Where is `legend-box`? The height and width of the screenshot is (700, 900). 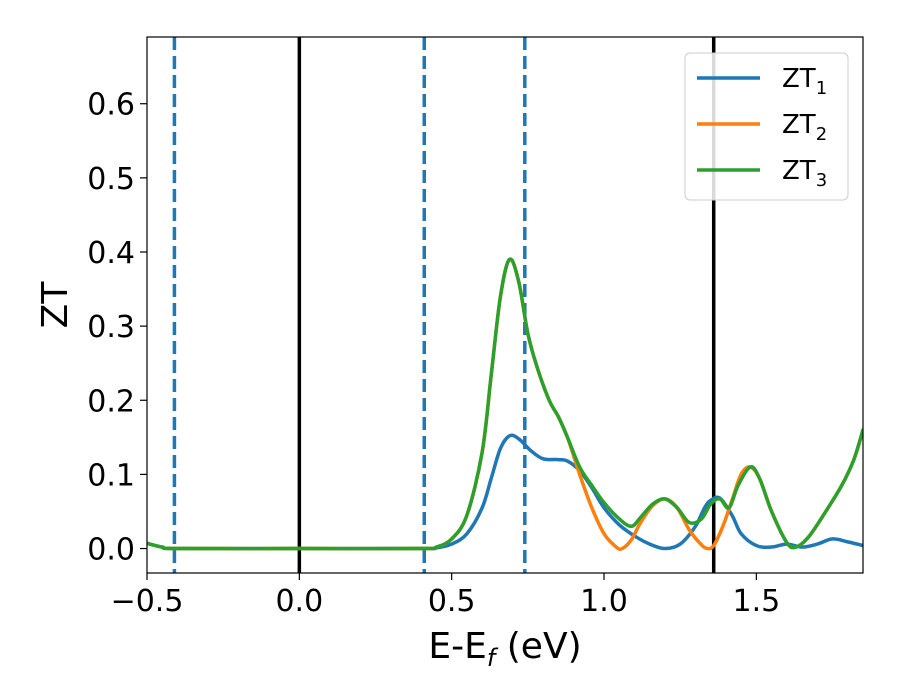
legend-box is located at coordinates (766, 126).